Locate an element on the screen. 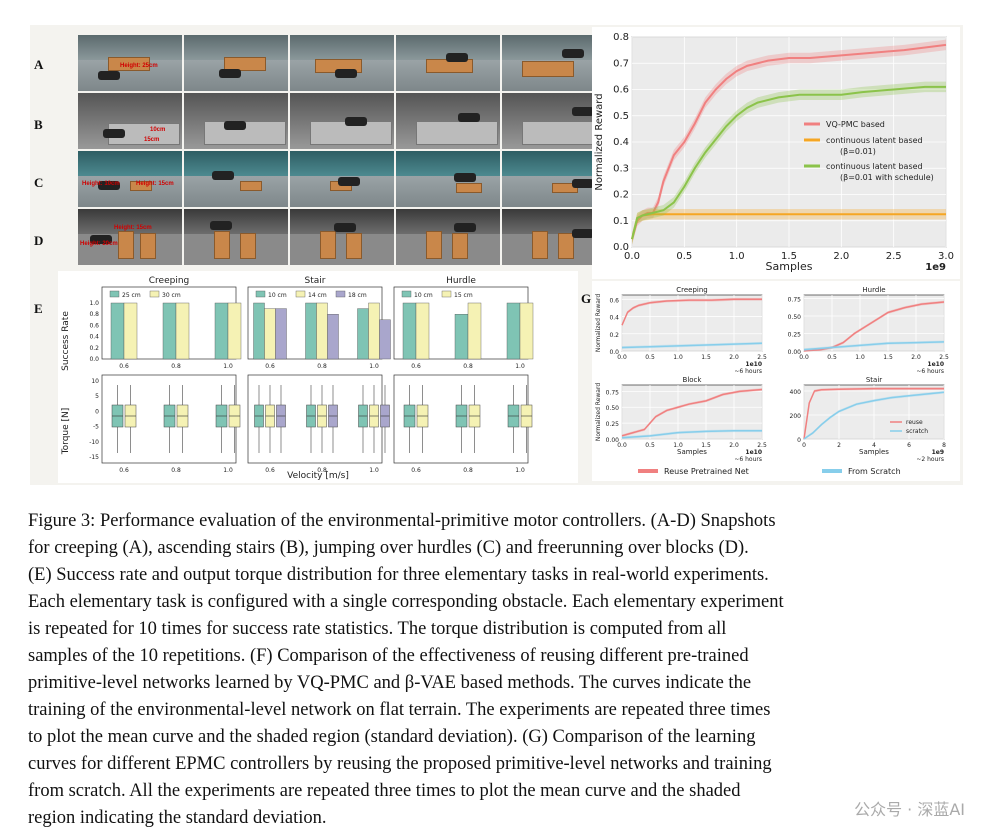 This screenshot has height=840, width=995. legend-label: continuous latent based is located at coordinates (874, 166).